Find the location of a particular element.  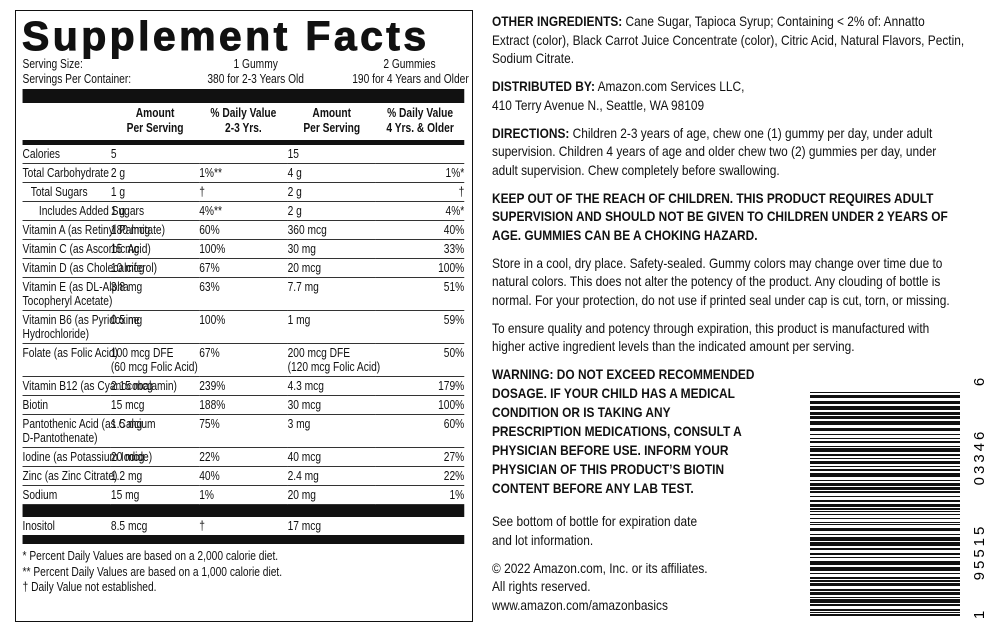

column-header: % Daily Value 2-3 Yrs. is located at coordinates (243, 120).